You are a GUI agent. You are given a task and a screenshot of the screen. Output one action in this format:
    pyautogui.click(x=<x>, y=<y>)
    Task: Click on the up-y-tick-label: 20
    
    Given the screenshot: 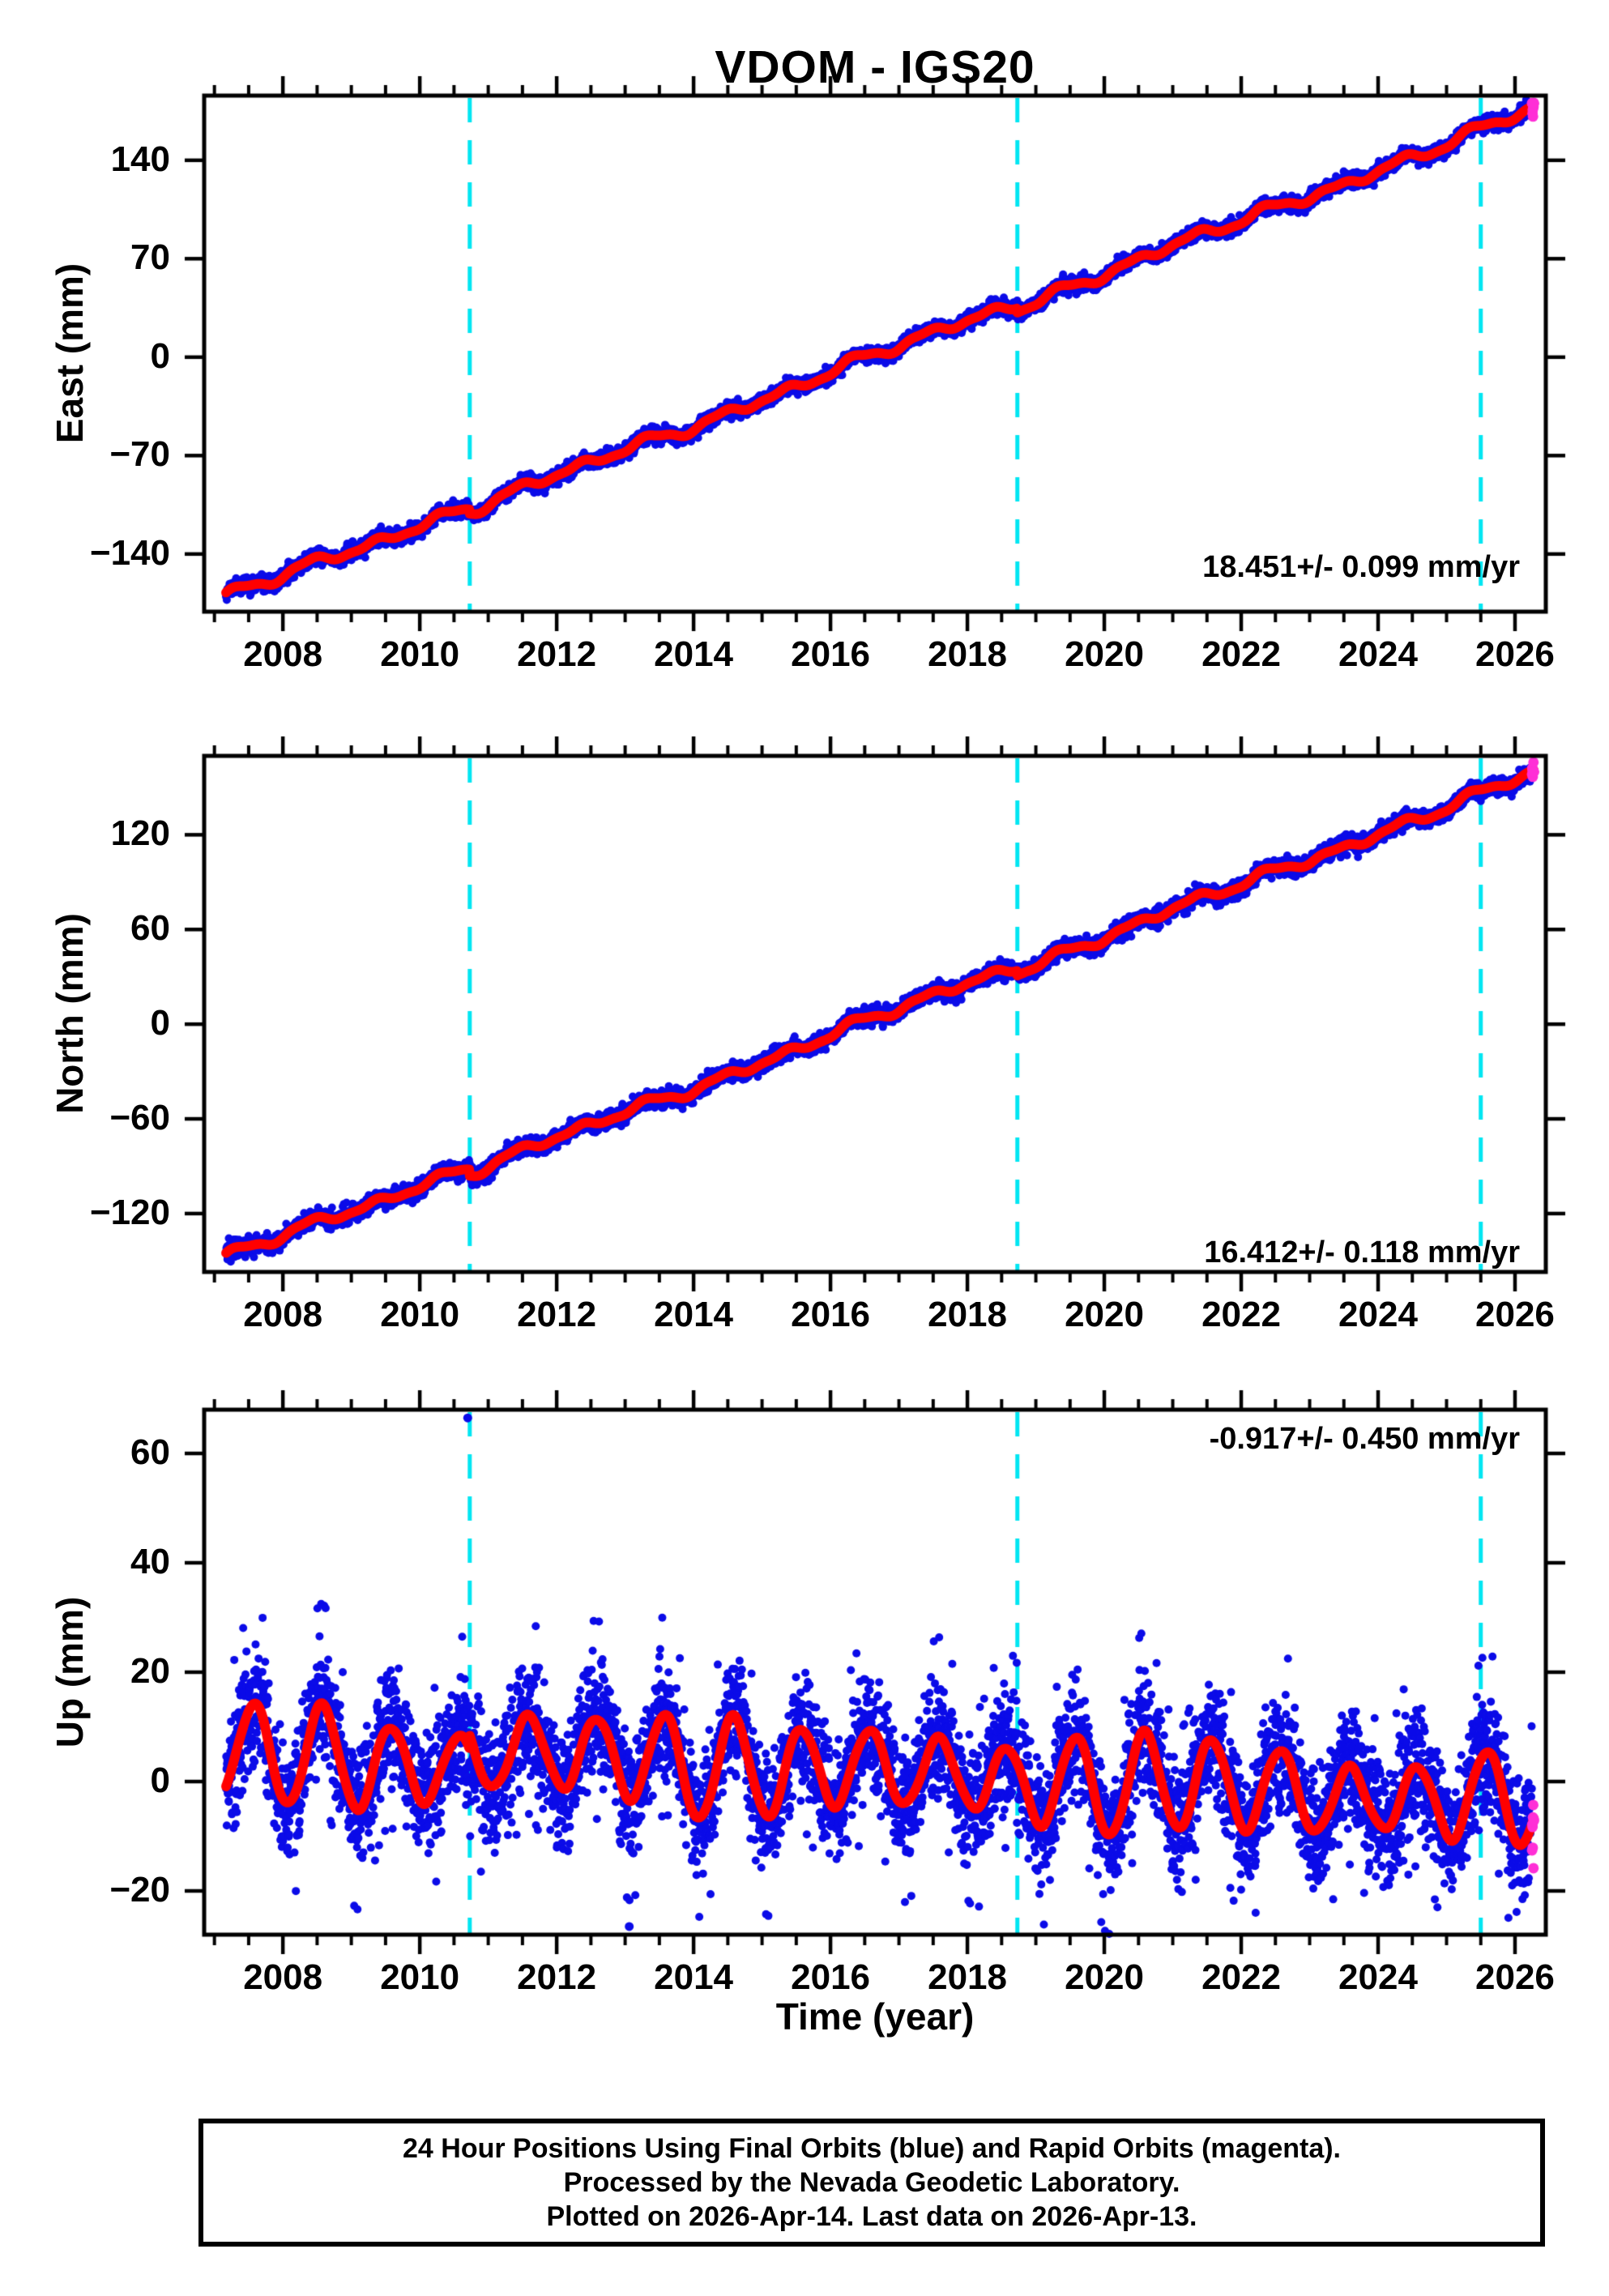 What is the action you would take?
    pyautogui.click(x=150, y=1671)
    